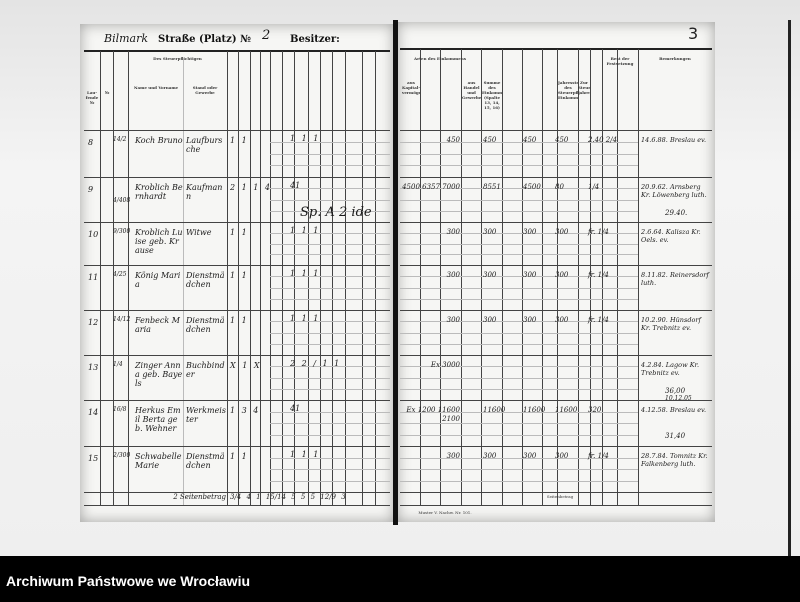 The image size is (800, 602). I want to click on row-number: 13, so click(93, 367).